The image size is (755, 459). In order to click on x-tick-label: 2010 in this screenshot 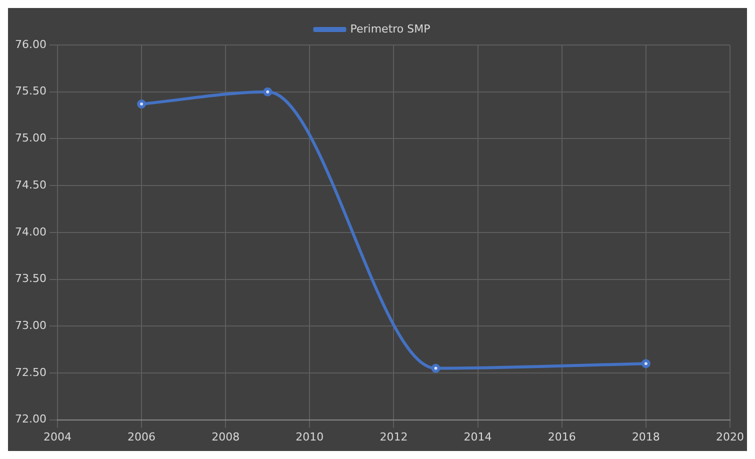, I will do `click(310, 437)`.